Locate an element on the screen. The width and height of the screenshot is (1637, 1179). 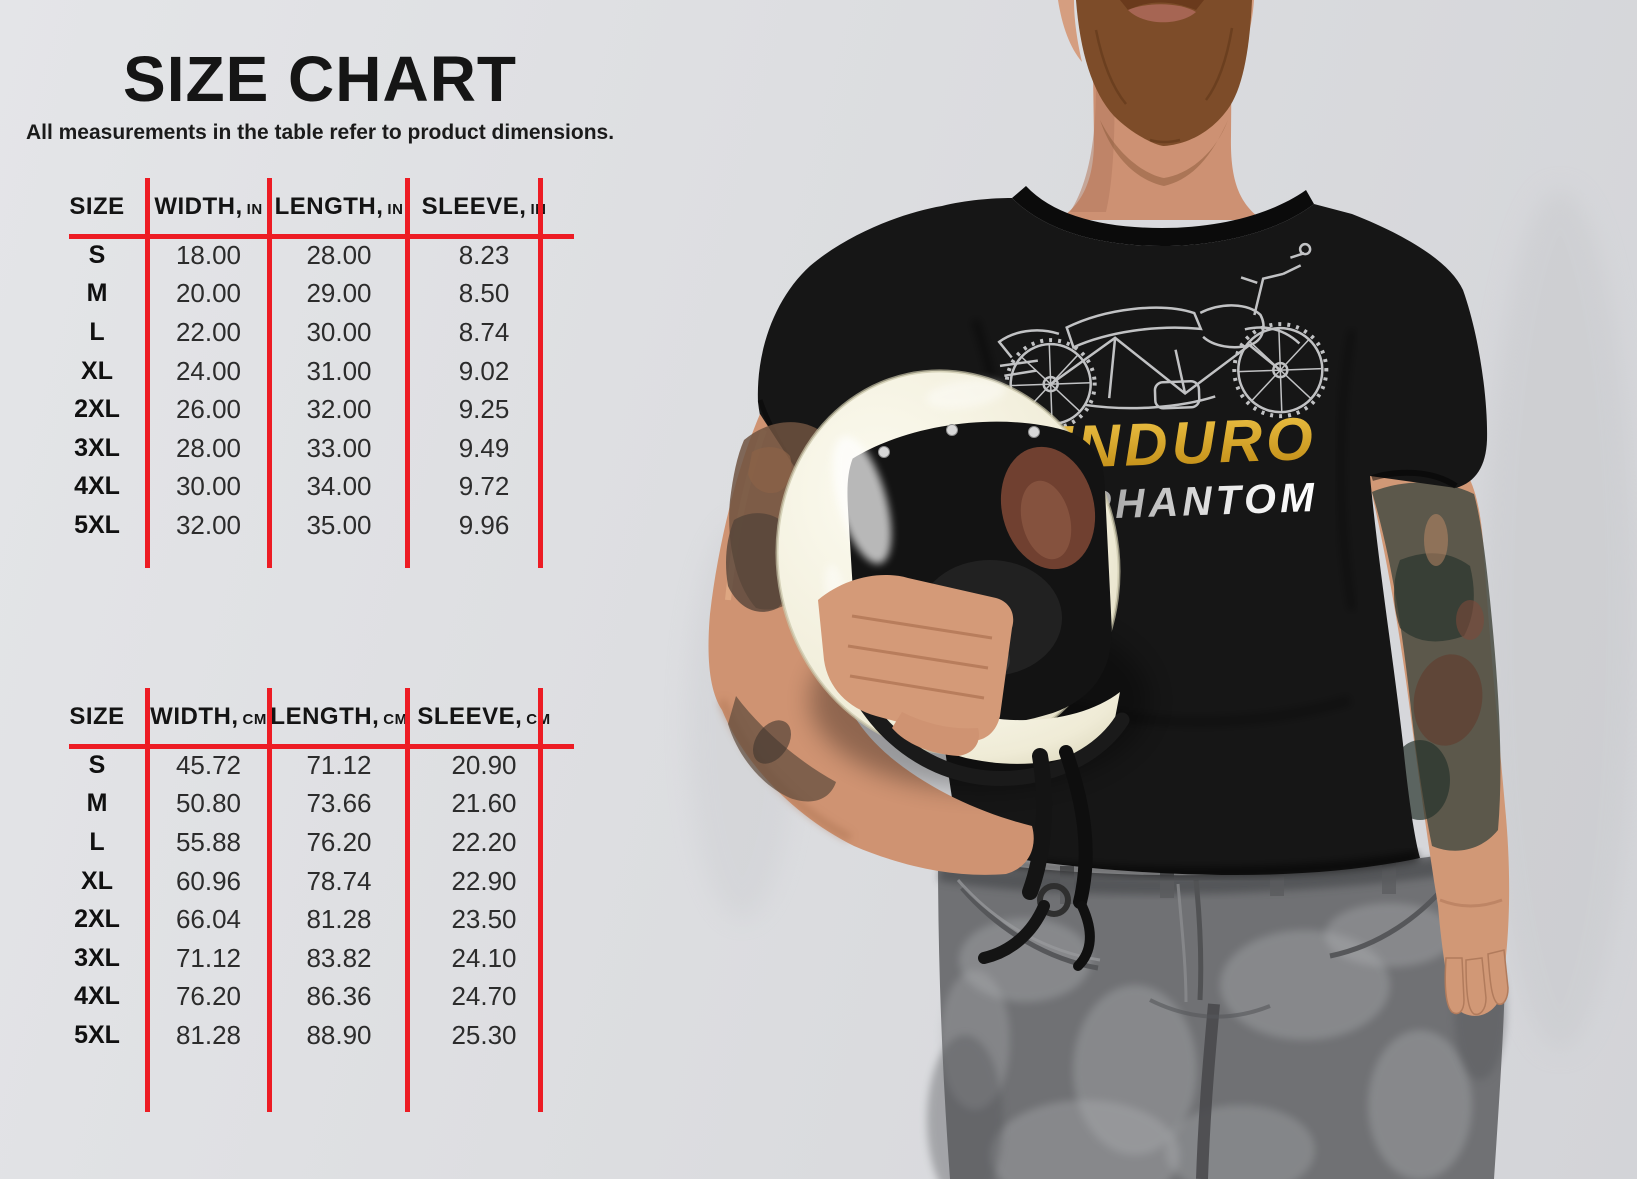
col-header-width: WIDTH, CM is located at coordinates (208, 716).